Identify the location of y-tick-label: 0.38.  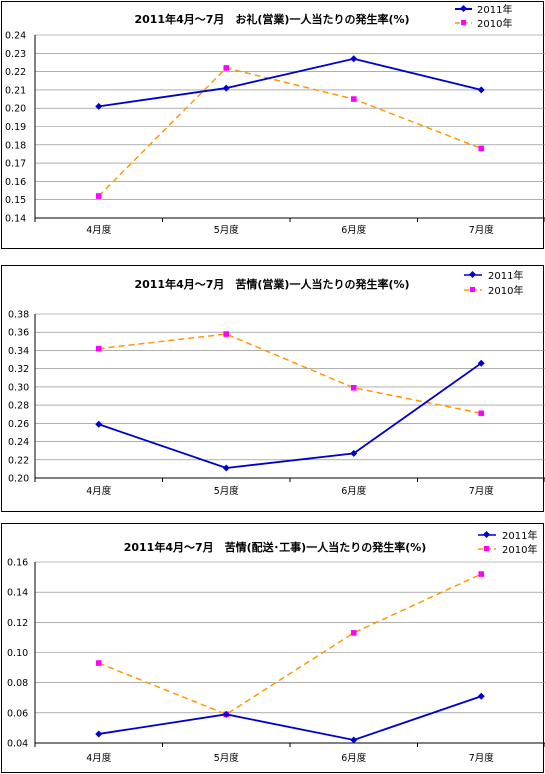
(18, 315).